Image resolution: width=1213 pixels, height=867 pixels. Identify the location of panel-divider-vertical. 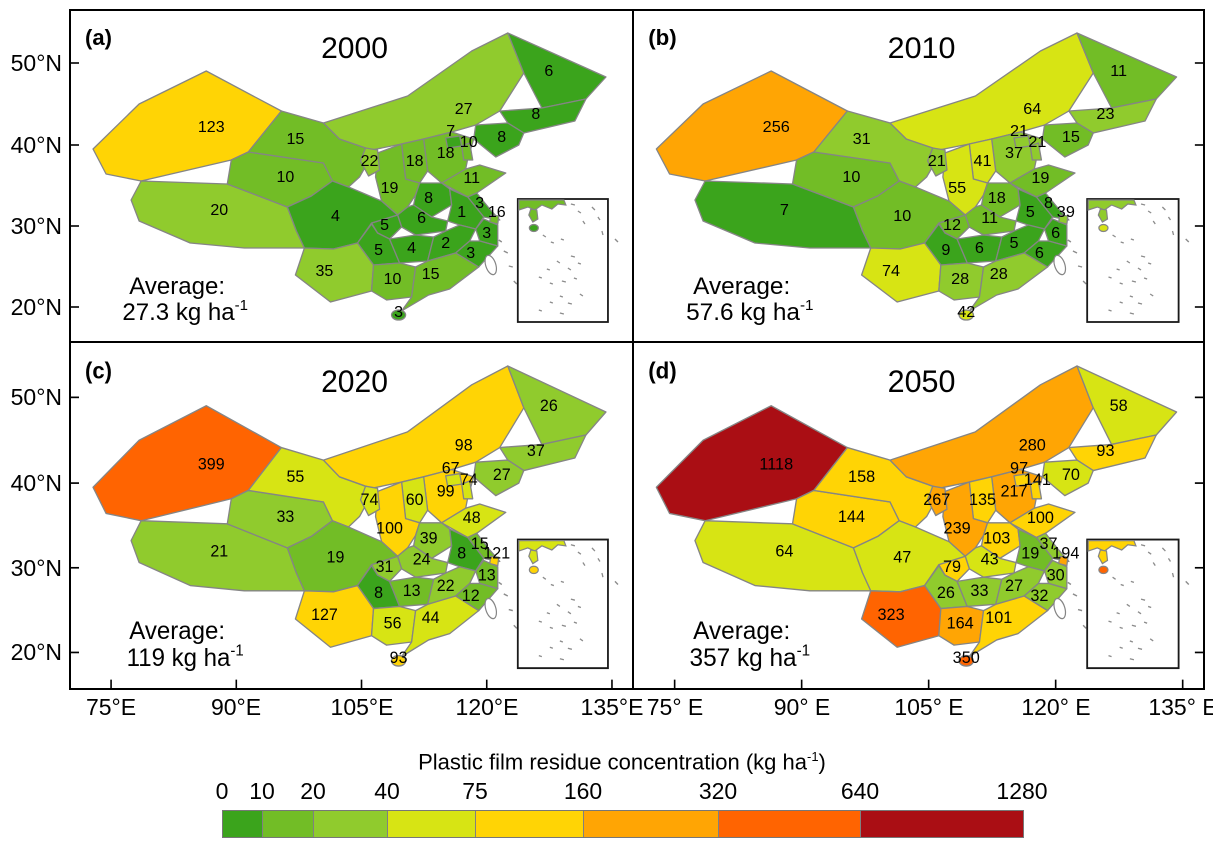
(633, 349).